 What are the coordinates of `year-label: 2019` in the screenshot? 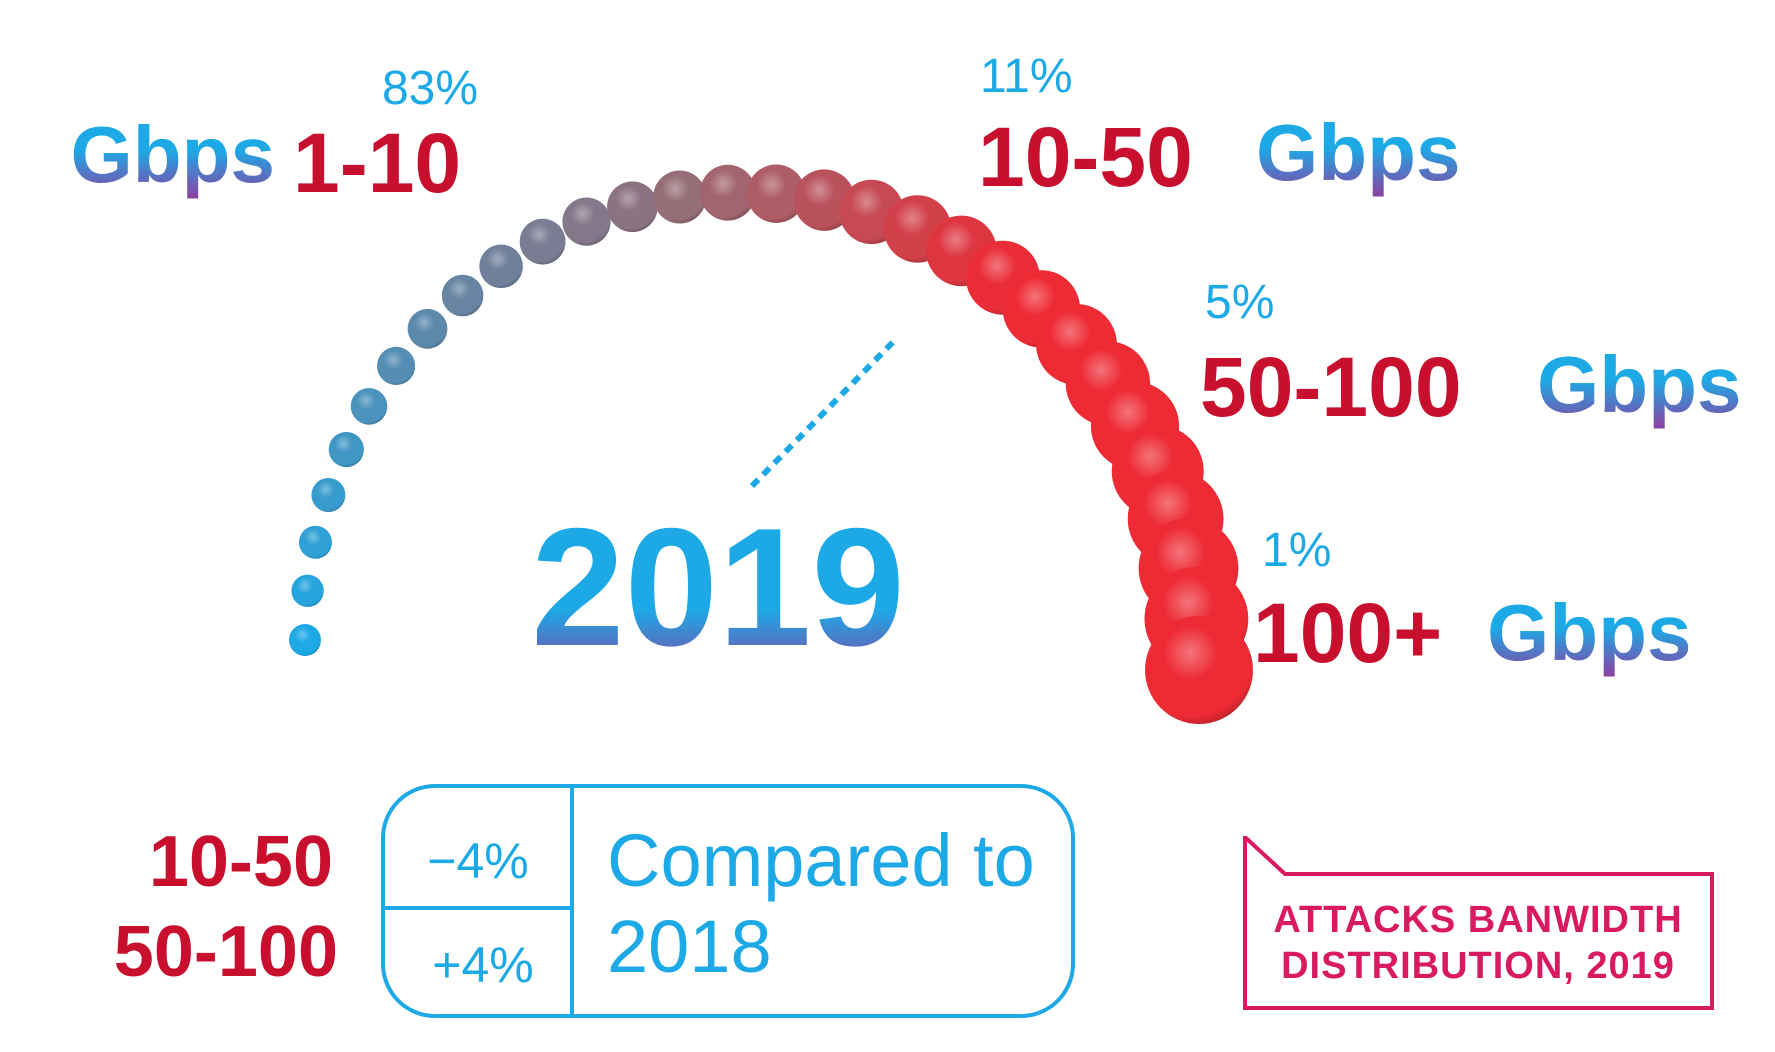 It's located at (718, 587).